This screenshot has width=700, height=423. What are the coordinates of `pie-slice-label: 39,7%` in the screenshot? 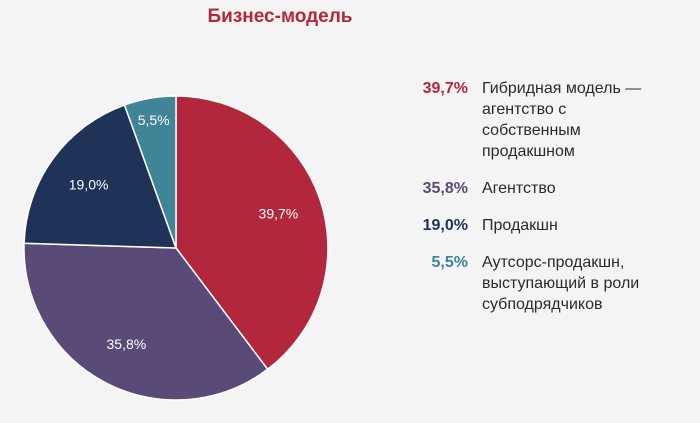 It's located at (279, 214).